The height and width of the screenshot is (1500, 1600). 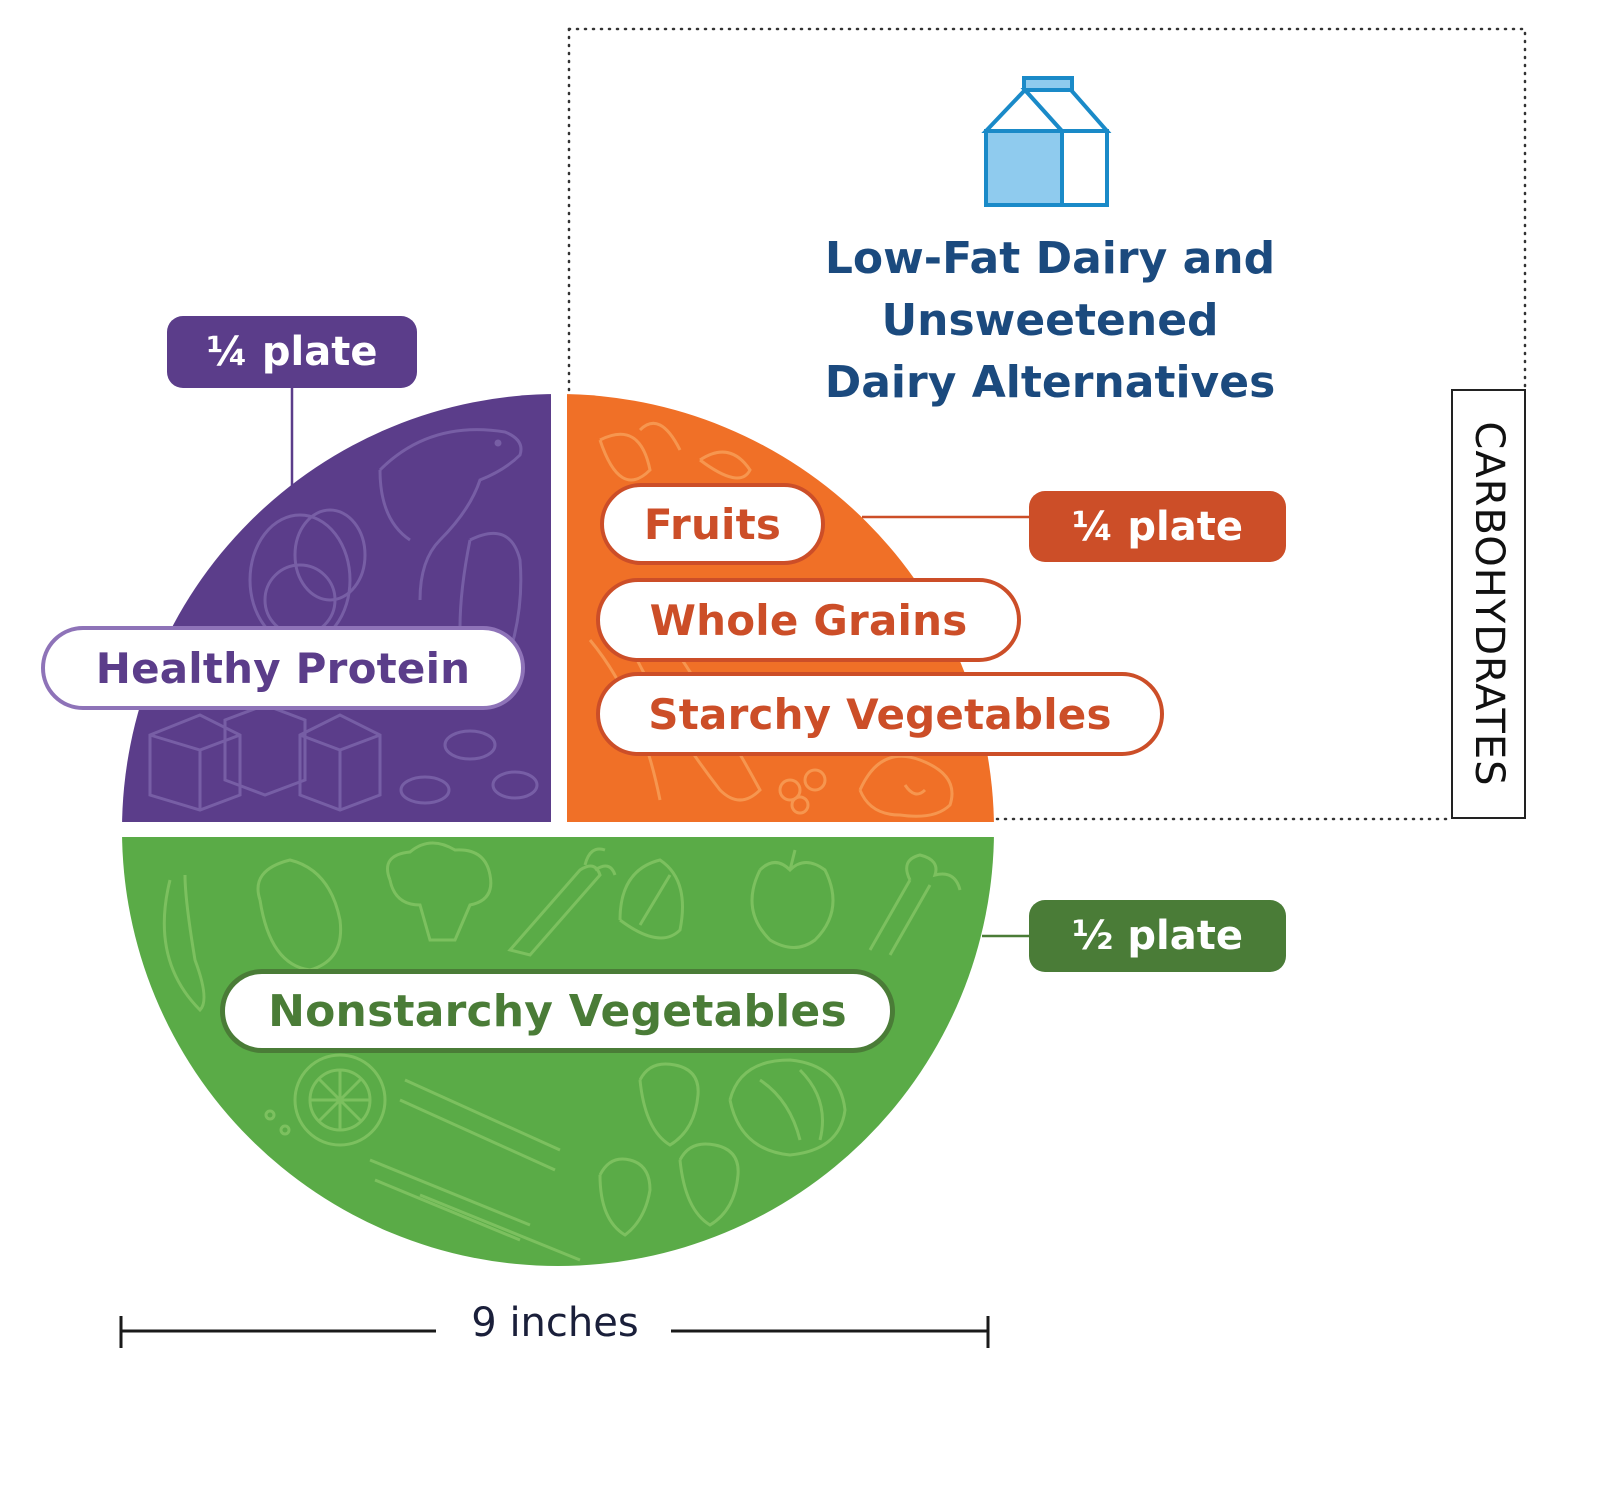 I want to click on carbs-portion-text: ¼ plate, so click(x=1157, y=526).